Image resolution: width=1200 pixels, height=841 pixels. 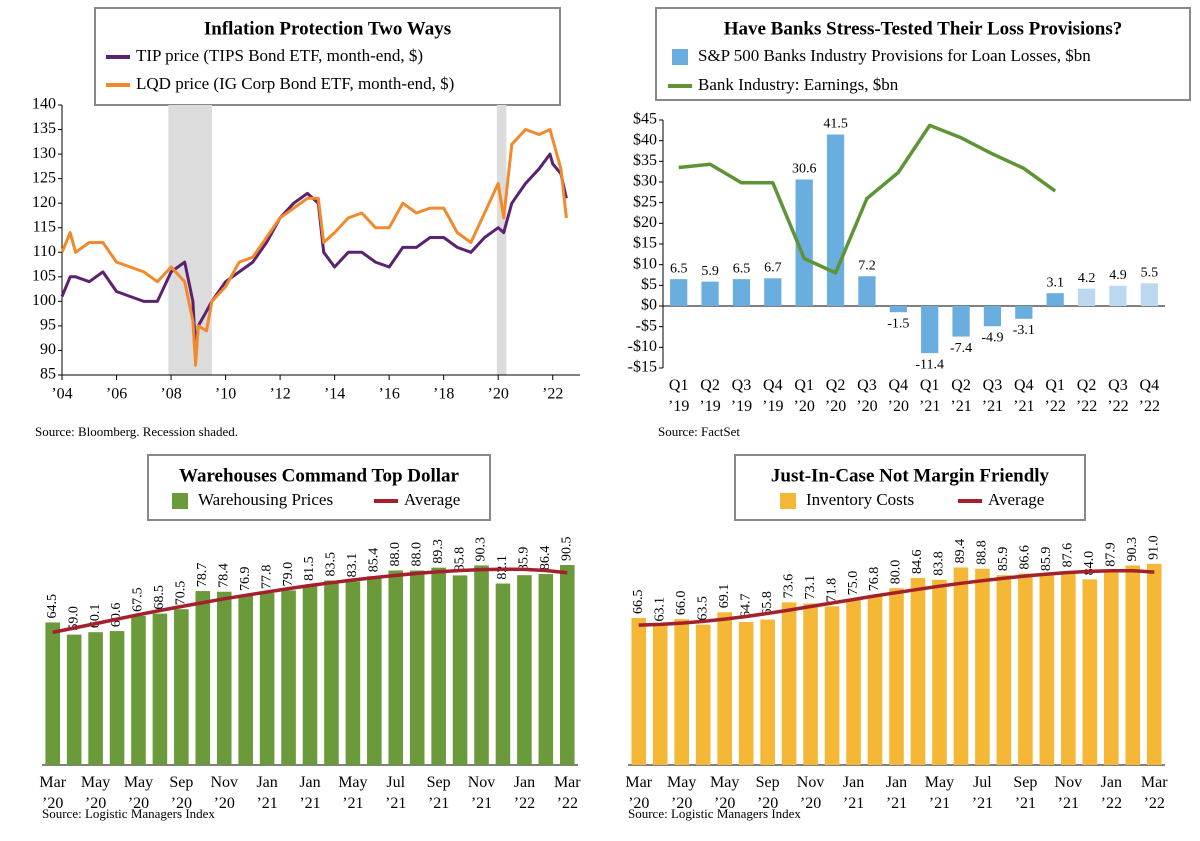 What do you see at coordinates (202, 575) in the screenshot?
I see `data-label: 78.7` at bounding box center [202, 575].